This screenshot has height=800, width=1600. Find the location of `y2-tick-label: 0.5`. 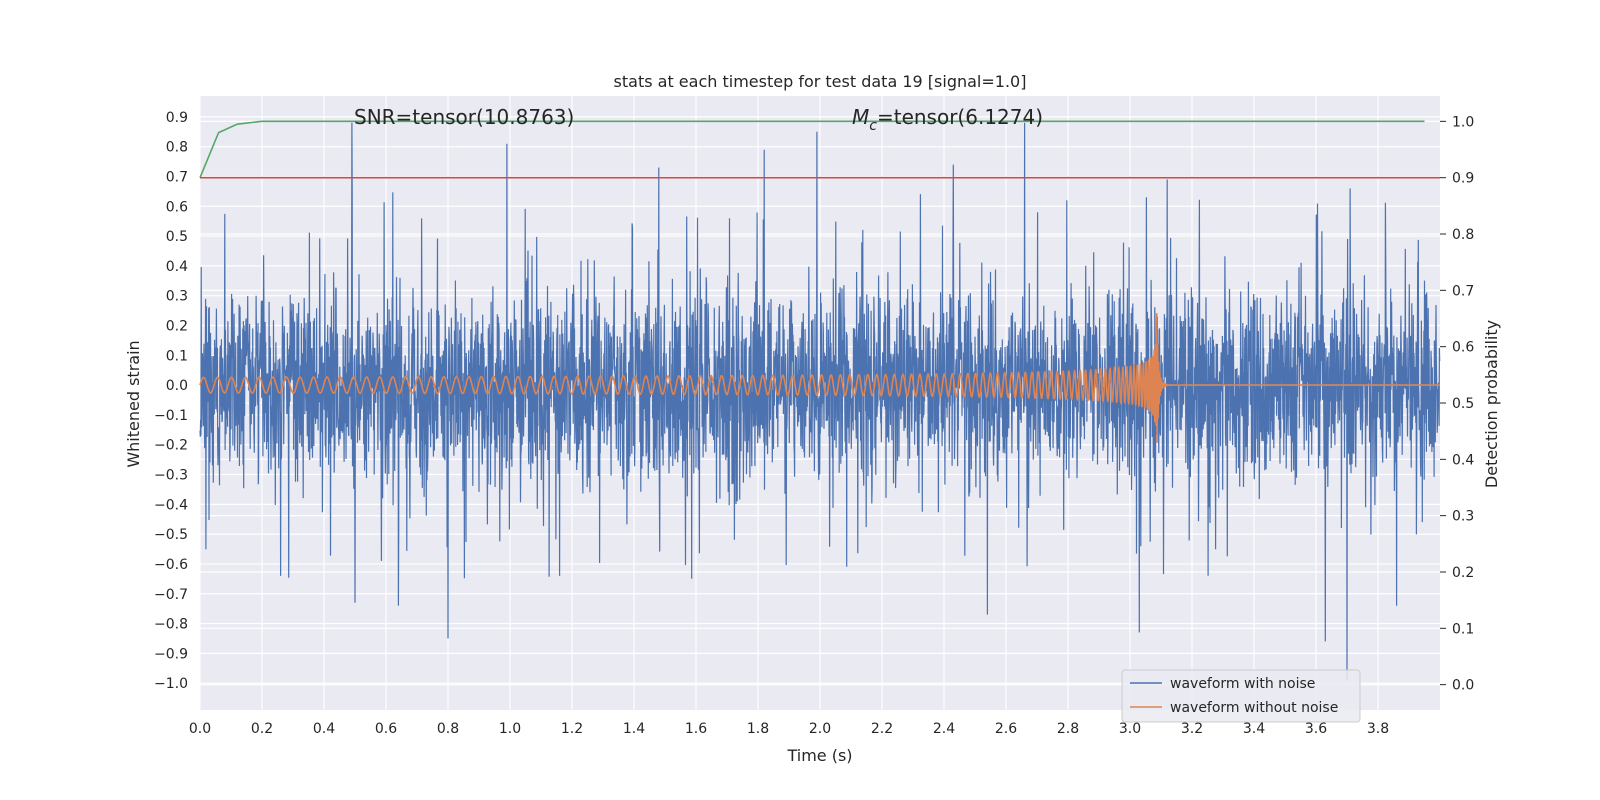

y2-tick-label: 0.5 is located at coordinates (1463, 404).